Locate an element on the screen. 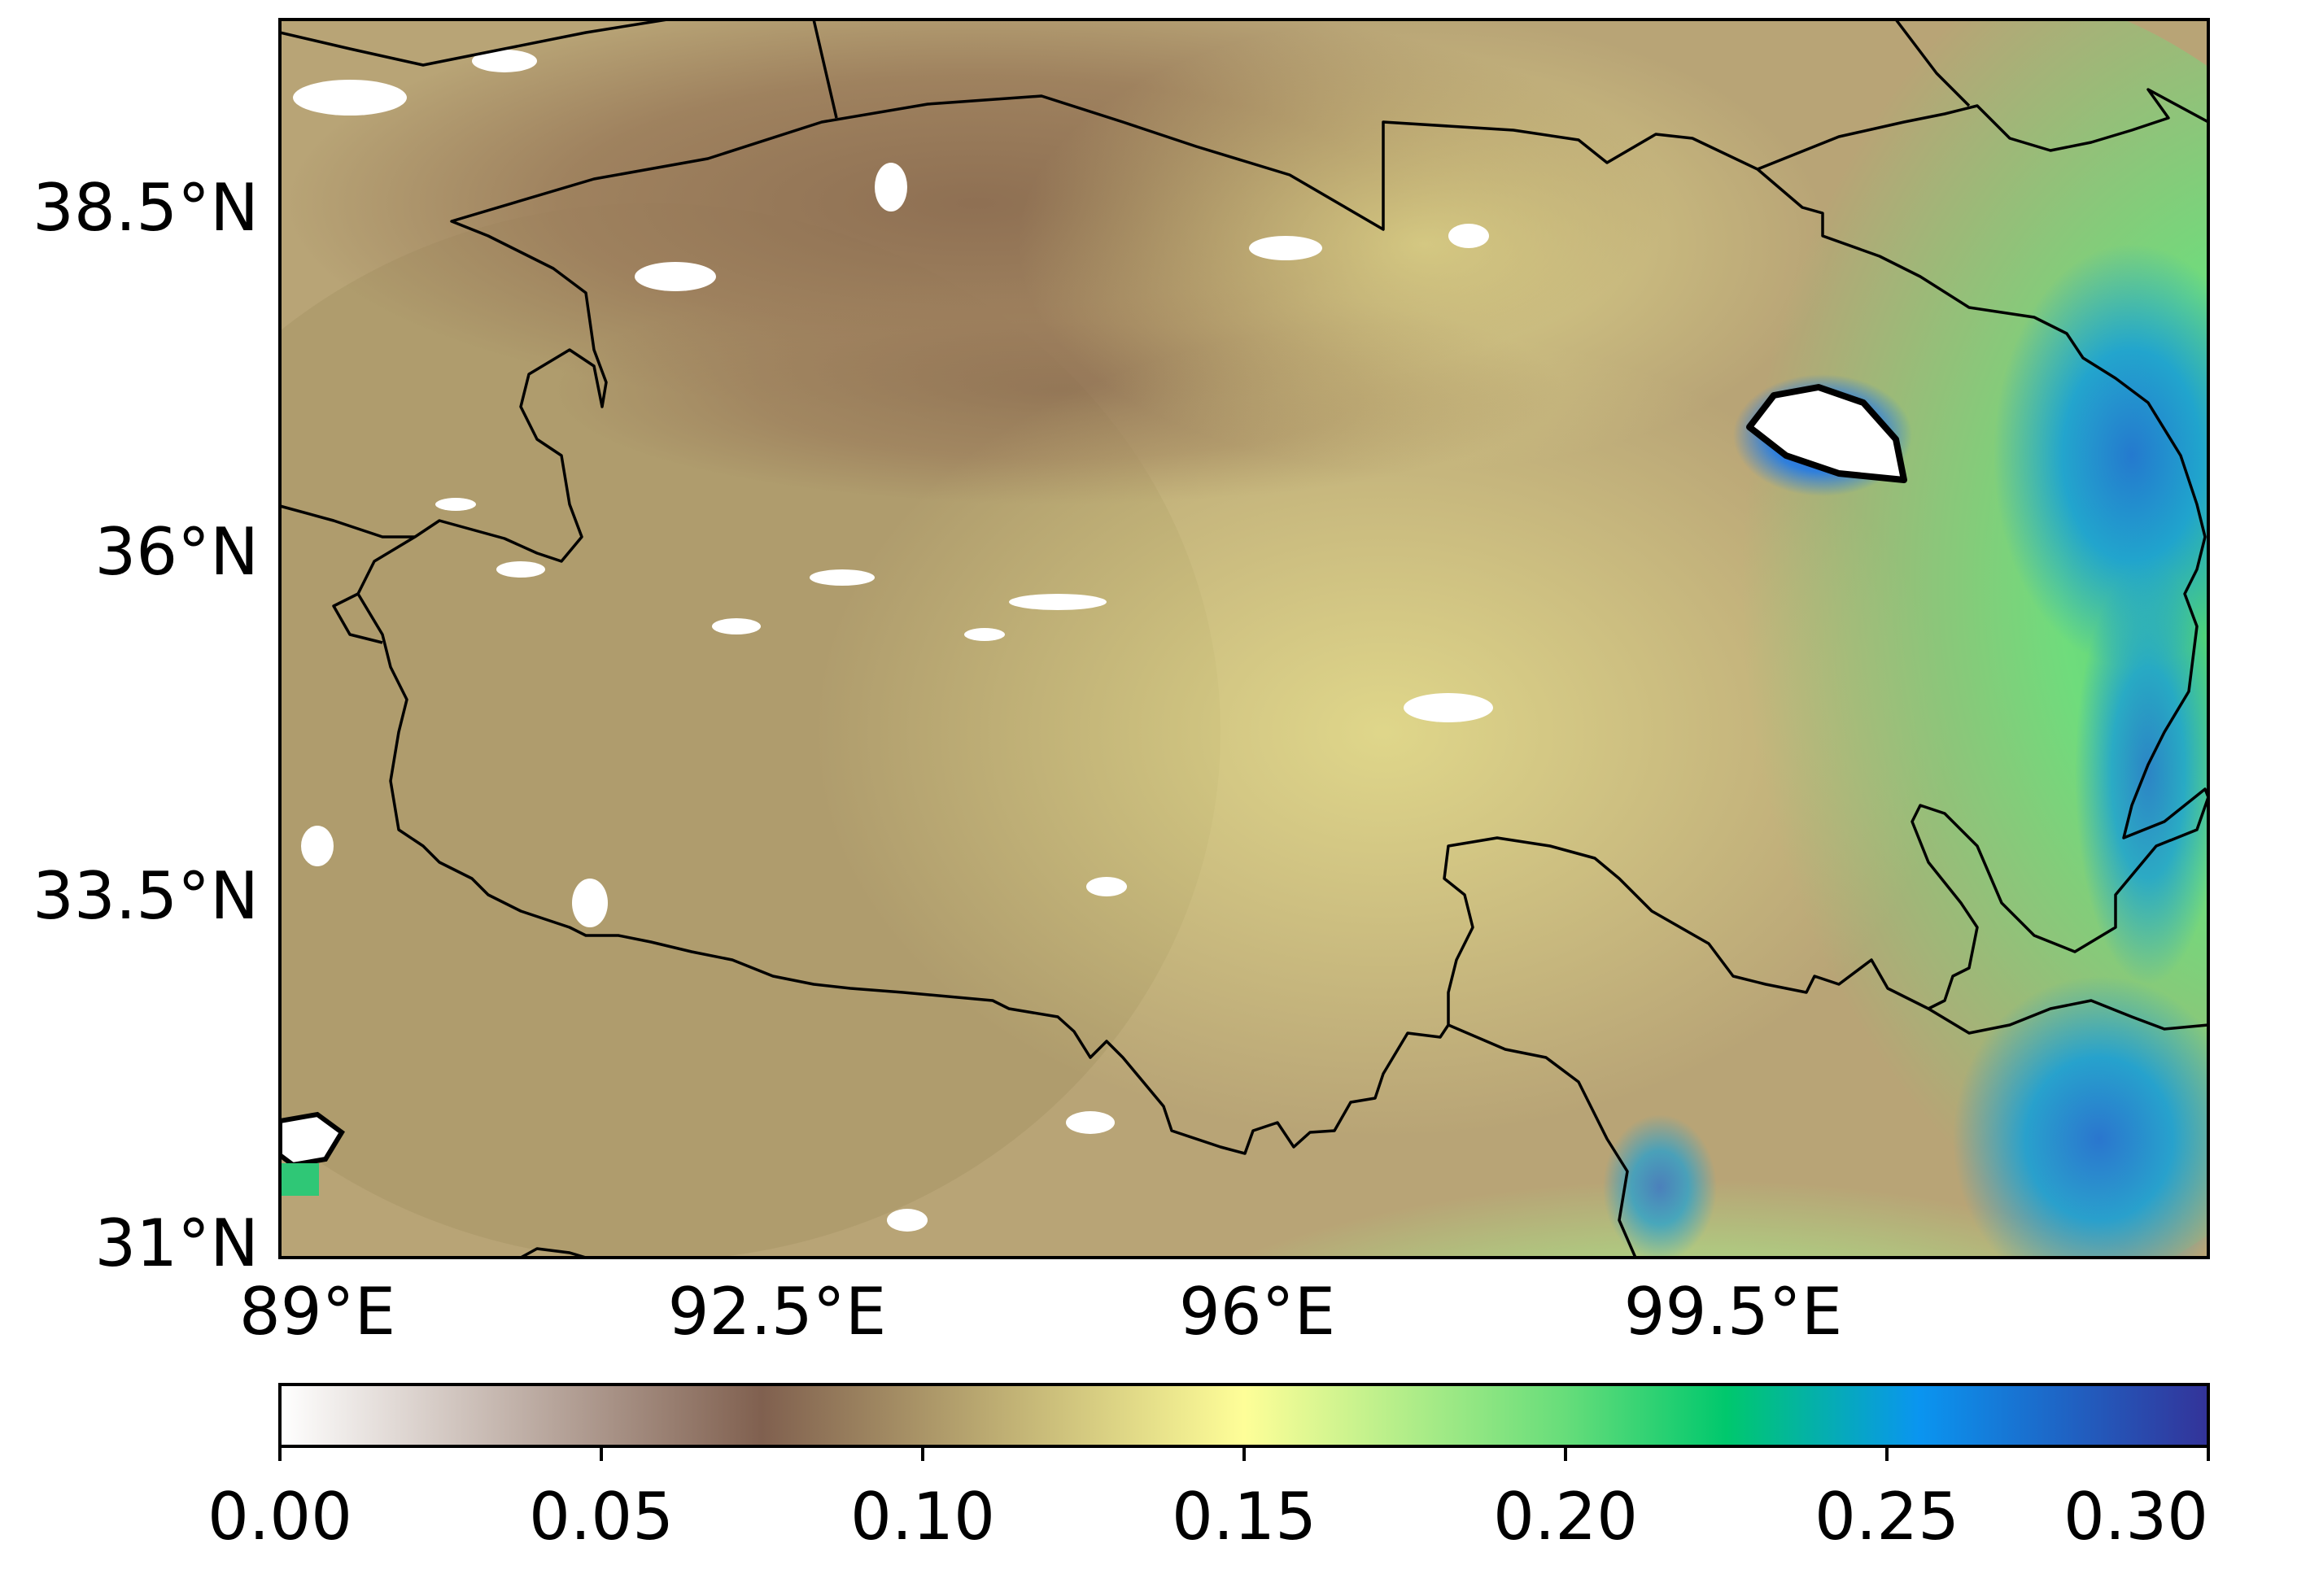  ne-border is located at coordinates (1983, 129).